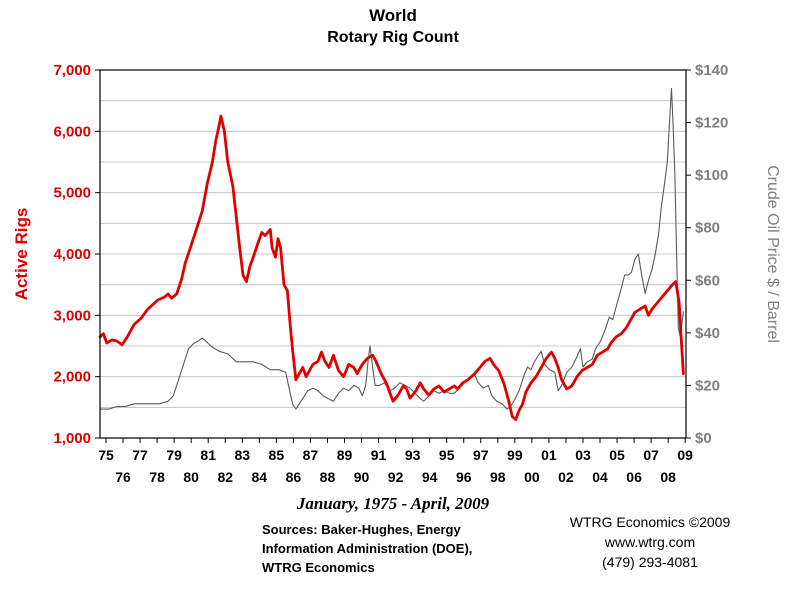 Image resolution: width=800 pixels, height=600 pixels. What do you see at coordinates (72, 254) in the screenshot?
I see `left-tick-label: 4,000` at bounding box center [72, 254].